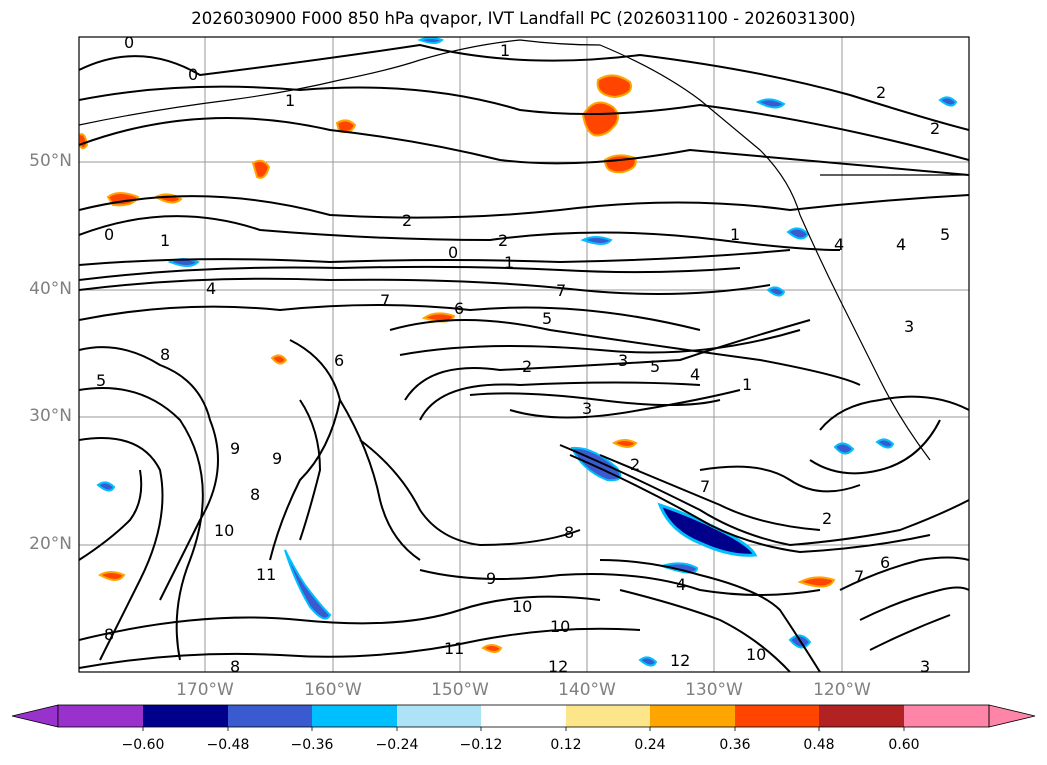  Describe the element at coordinates (714, 690) in the screenshot. I see `lon-label-130w: 130°W` at that location.